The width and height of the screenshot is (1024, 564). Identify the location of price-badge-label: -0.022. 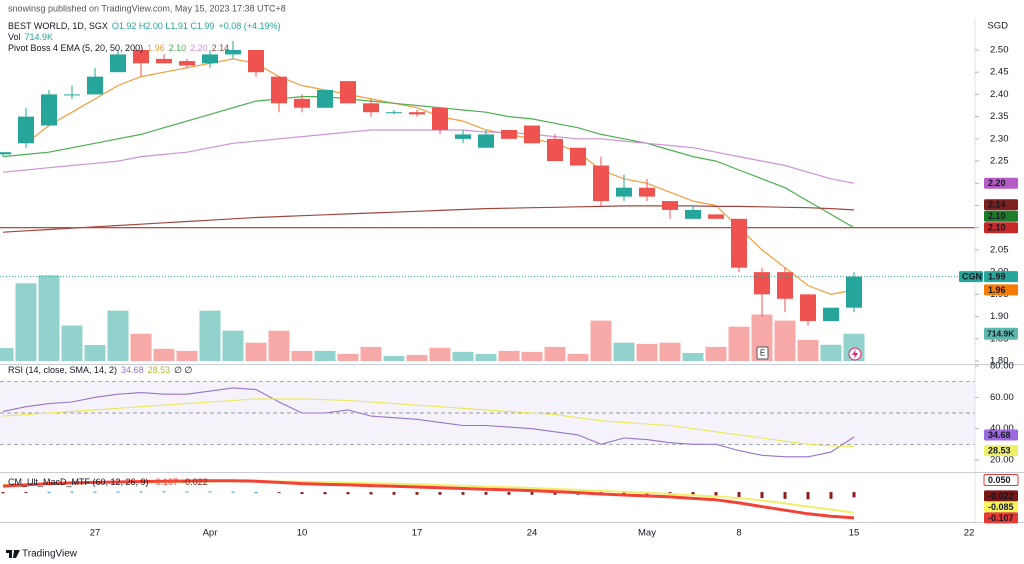
(1001, 496).